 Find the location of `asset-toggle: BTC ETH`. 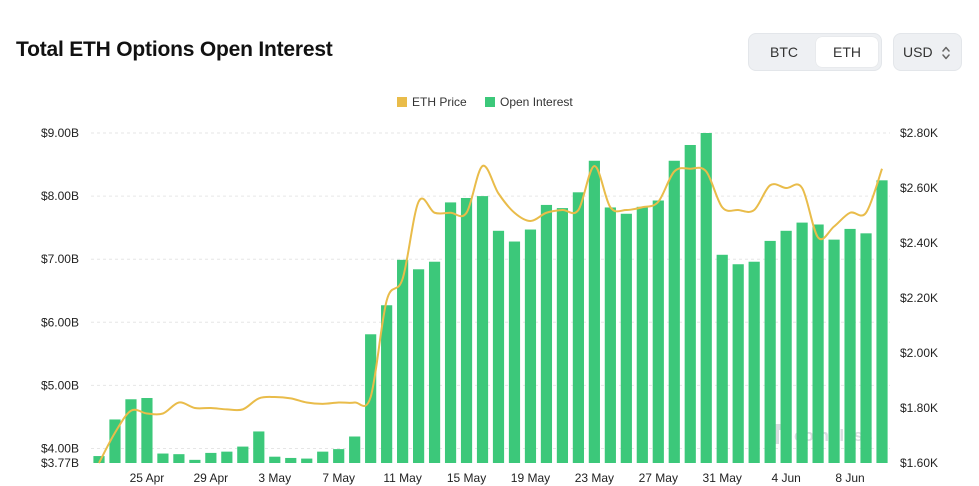

asset-toggle: BTC ETH is located at coordinates (815, 52).